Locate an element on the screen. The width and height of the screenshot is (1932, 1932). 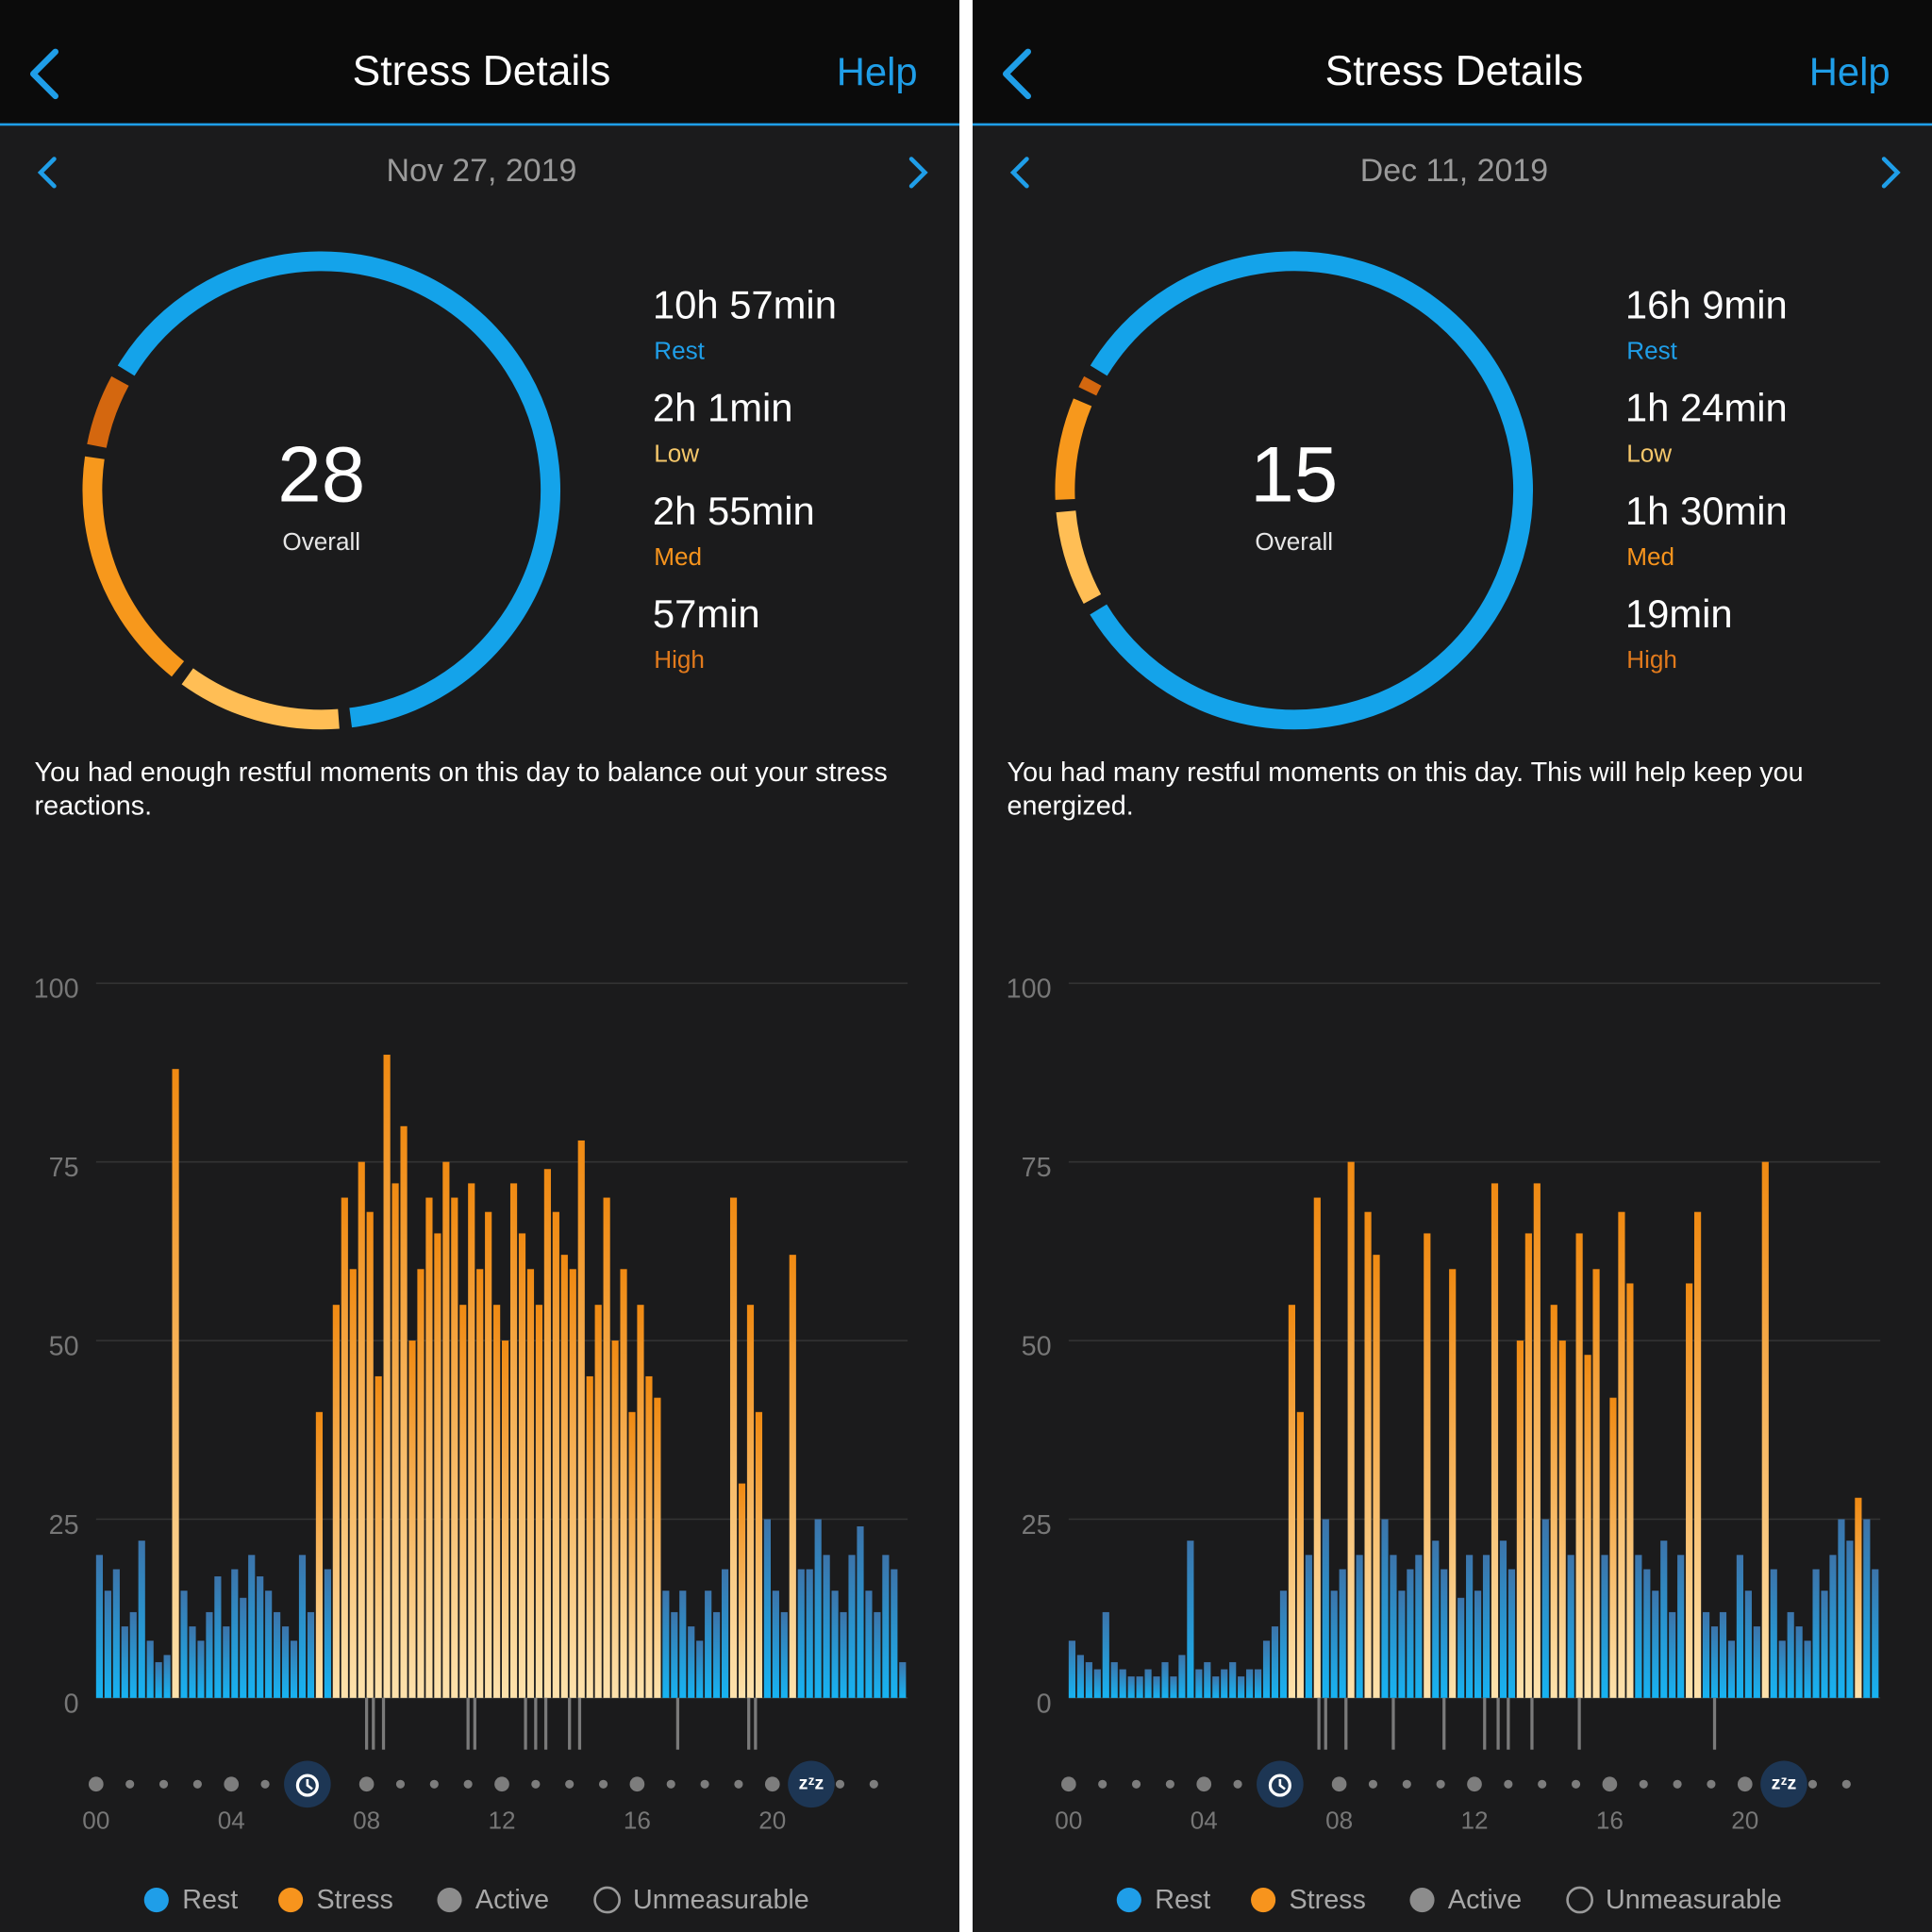
sleep-icon is located at coordinates (812, 1784).